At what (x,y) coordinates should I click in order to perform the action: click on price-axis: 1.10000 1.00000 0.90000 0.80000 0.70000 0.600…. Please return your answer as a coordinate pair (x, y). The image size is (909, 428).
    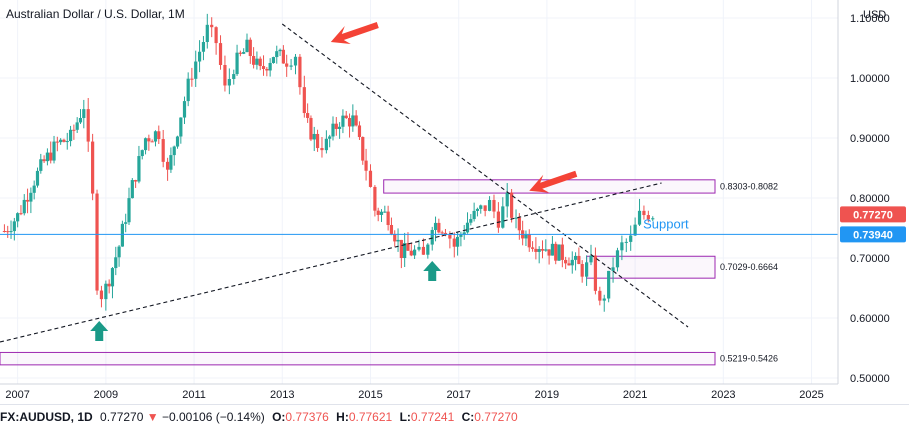
    Looking at the image, I should click on (871, 192).